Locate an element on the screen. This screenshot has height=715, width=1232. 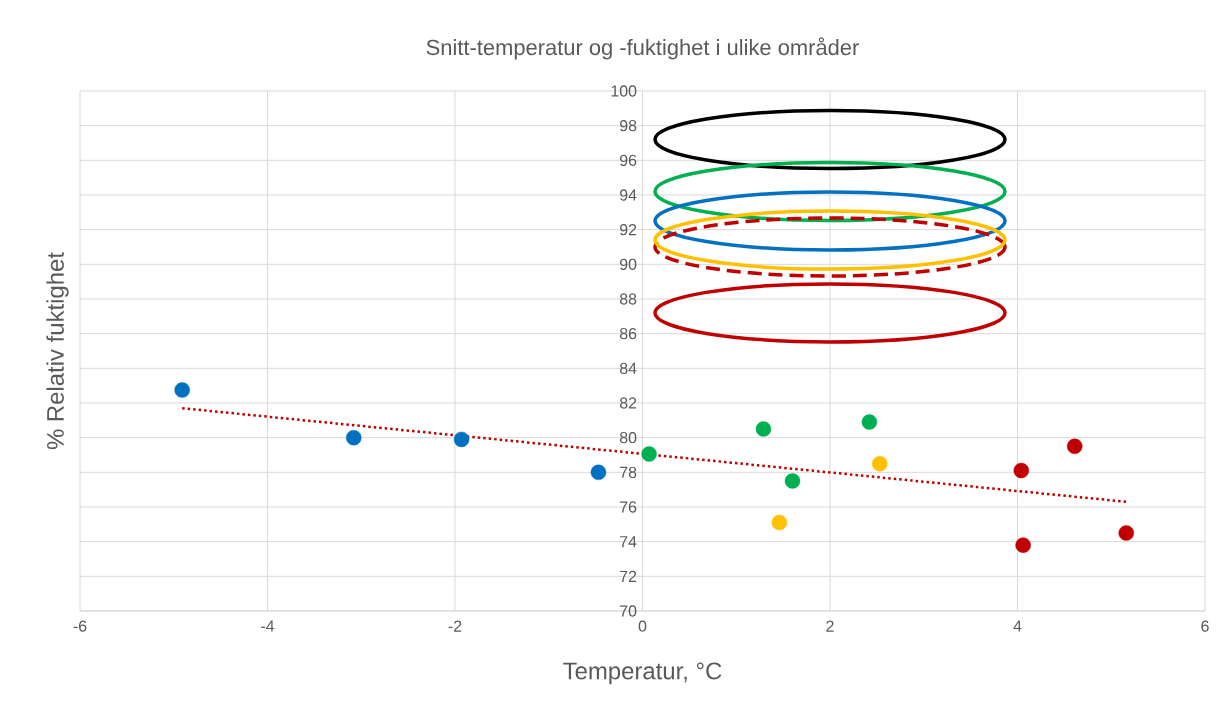
x-tick-label: 6 is located at coordinates (1205, 626).